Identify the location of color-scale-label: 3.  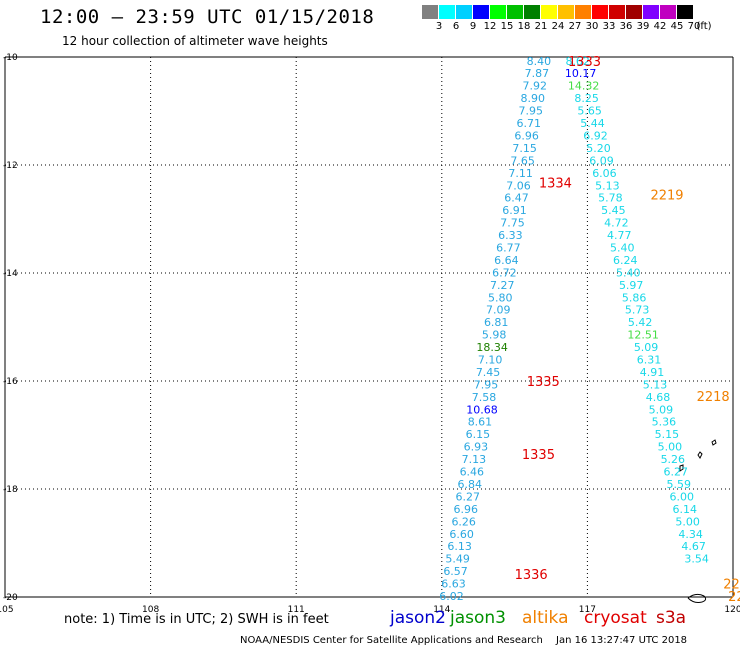
(439, 26).